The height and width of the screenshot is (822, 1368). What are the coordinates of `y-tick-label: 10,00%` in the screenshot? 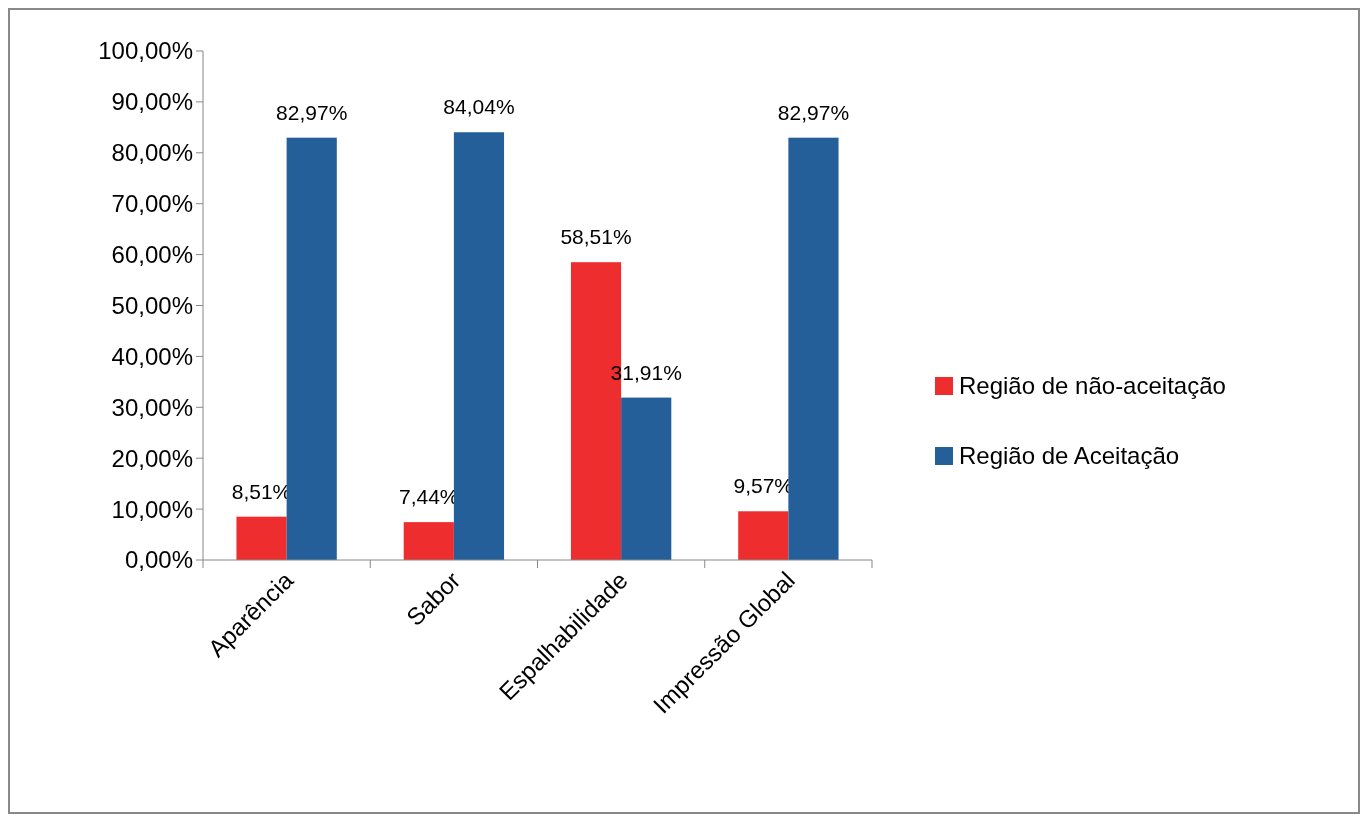 It's located at (152, 509).